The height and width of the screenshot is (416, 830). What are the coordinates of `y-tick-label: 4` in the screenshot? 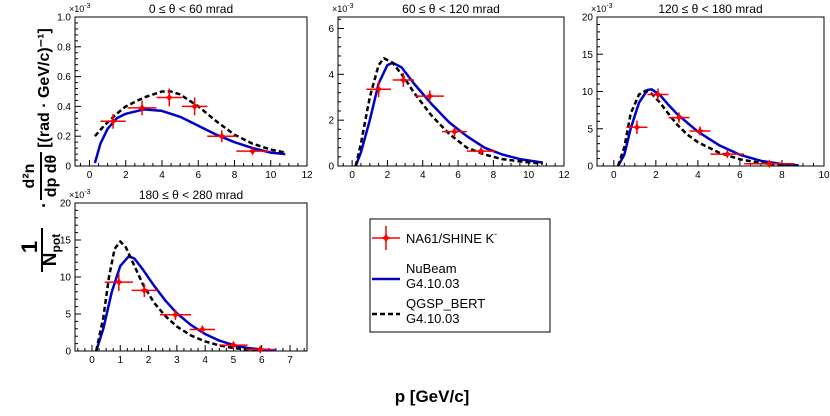 It's located at (331, 75).